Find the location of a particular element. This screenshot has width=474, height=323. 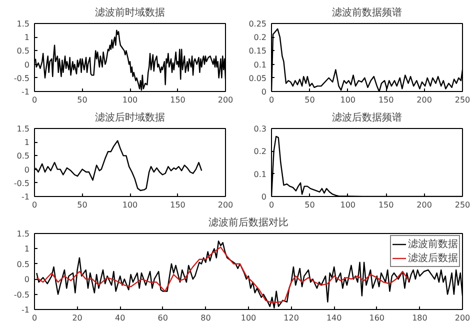

y-tick-label: 0.25 is located at coordinates (257, 24).